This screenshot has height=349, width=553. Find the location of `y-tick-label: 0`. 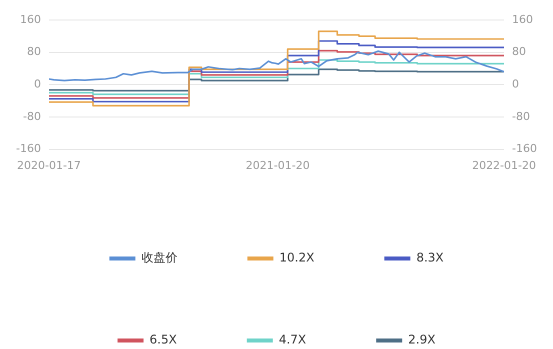

y-tick-label: 0 is located at coordinates (37, 84).